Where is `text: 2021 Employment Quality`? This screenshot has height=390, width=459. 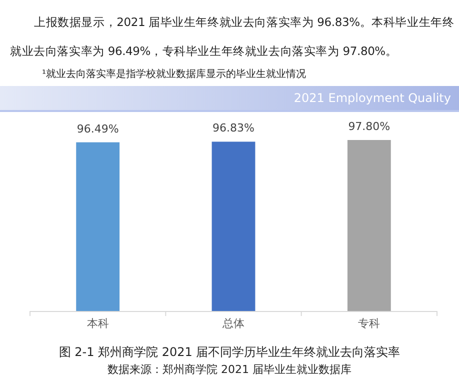
text: 2021 Employment Quality is located at coordinates (229, 99).